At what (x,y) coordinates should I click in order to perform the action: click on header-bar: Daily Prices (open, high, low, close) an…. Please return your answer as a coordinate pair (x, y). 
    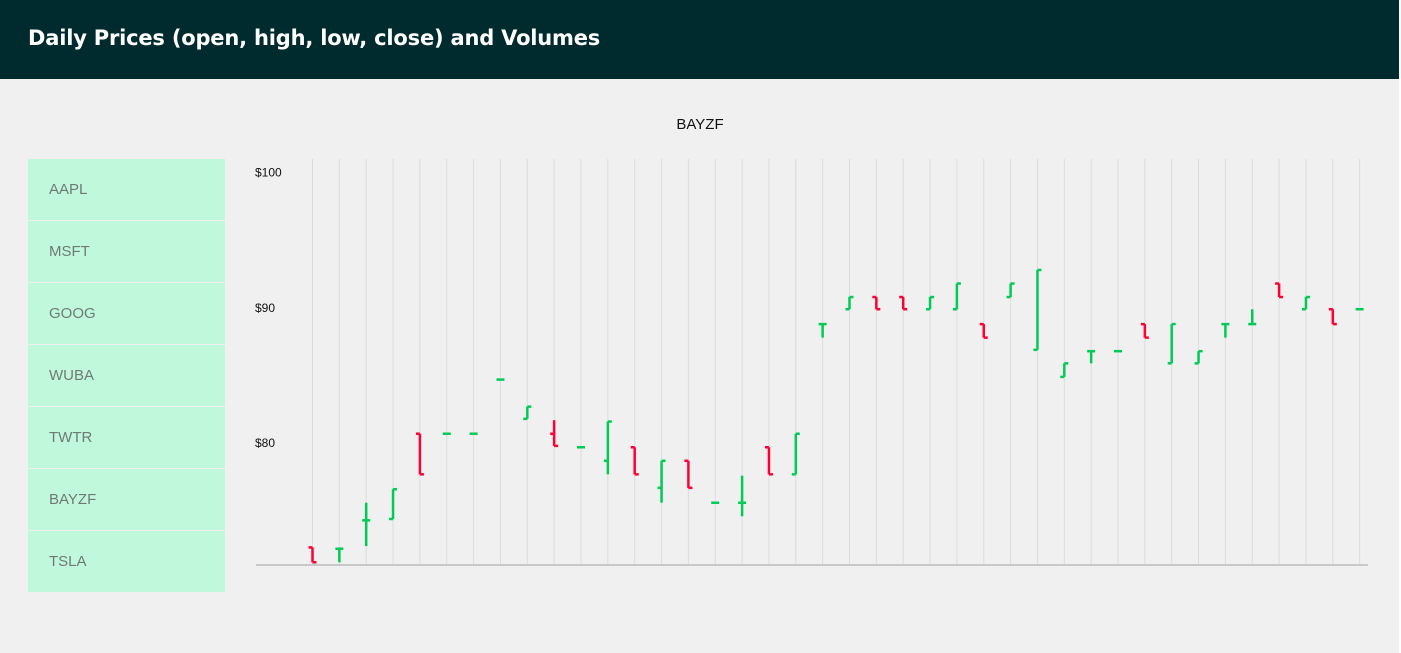
    Looking at the image, I should click on (699, 39).